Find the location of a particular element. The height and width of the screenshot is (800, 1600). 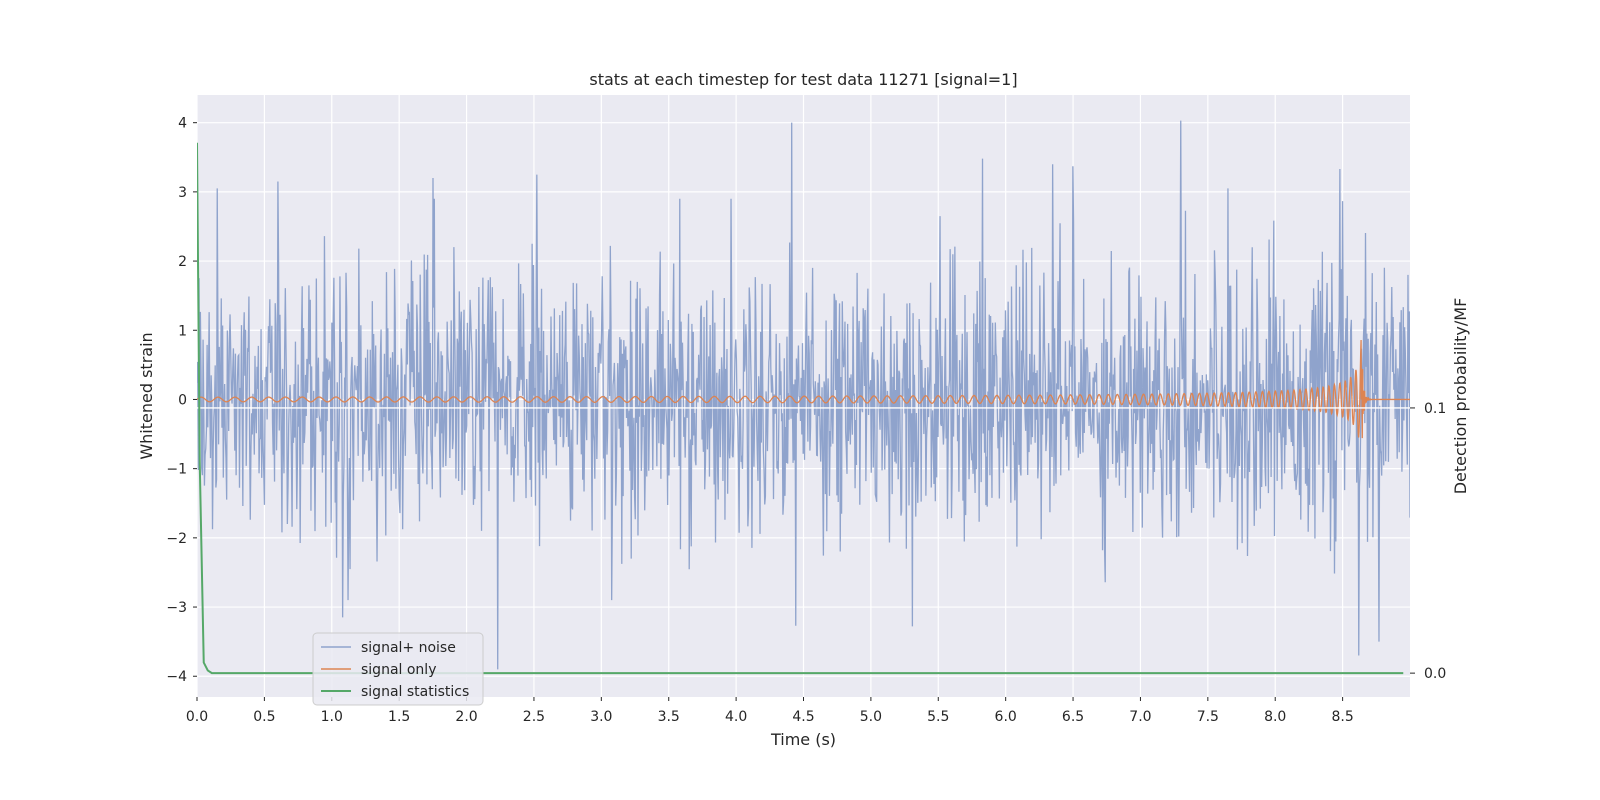

y-tick-label: 0 is located at coordinates (182, 400).